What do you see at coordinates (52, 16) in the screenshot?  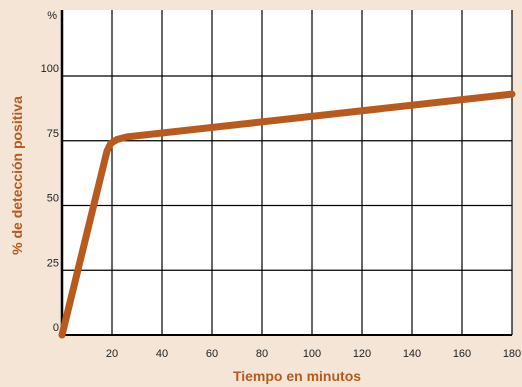 I see `y-unit-label: %` at bounding box center [52, 16].